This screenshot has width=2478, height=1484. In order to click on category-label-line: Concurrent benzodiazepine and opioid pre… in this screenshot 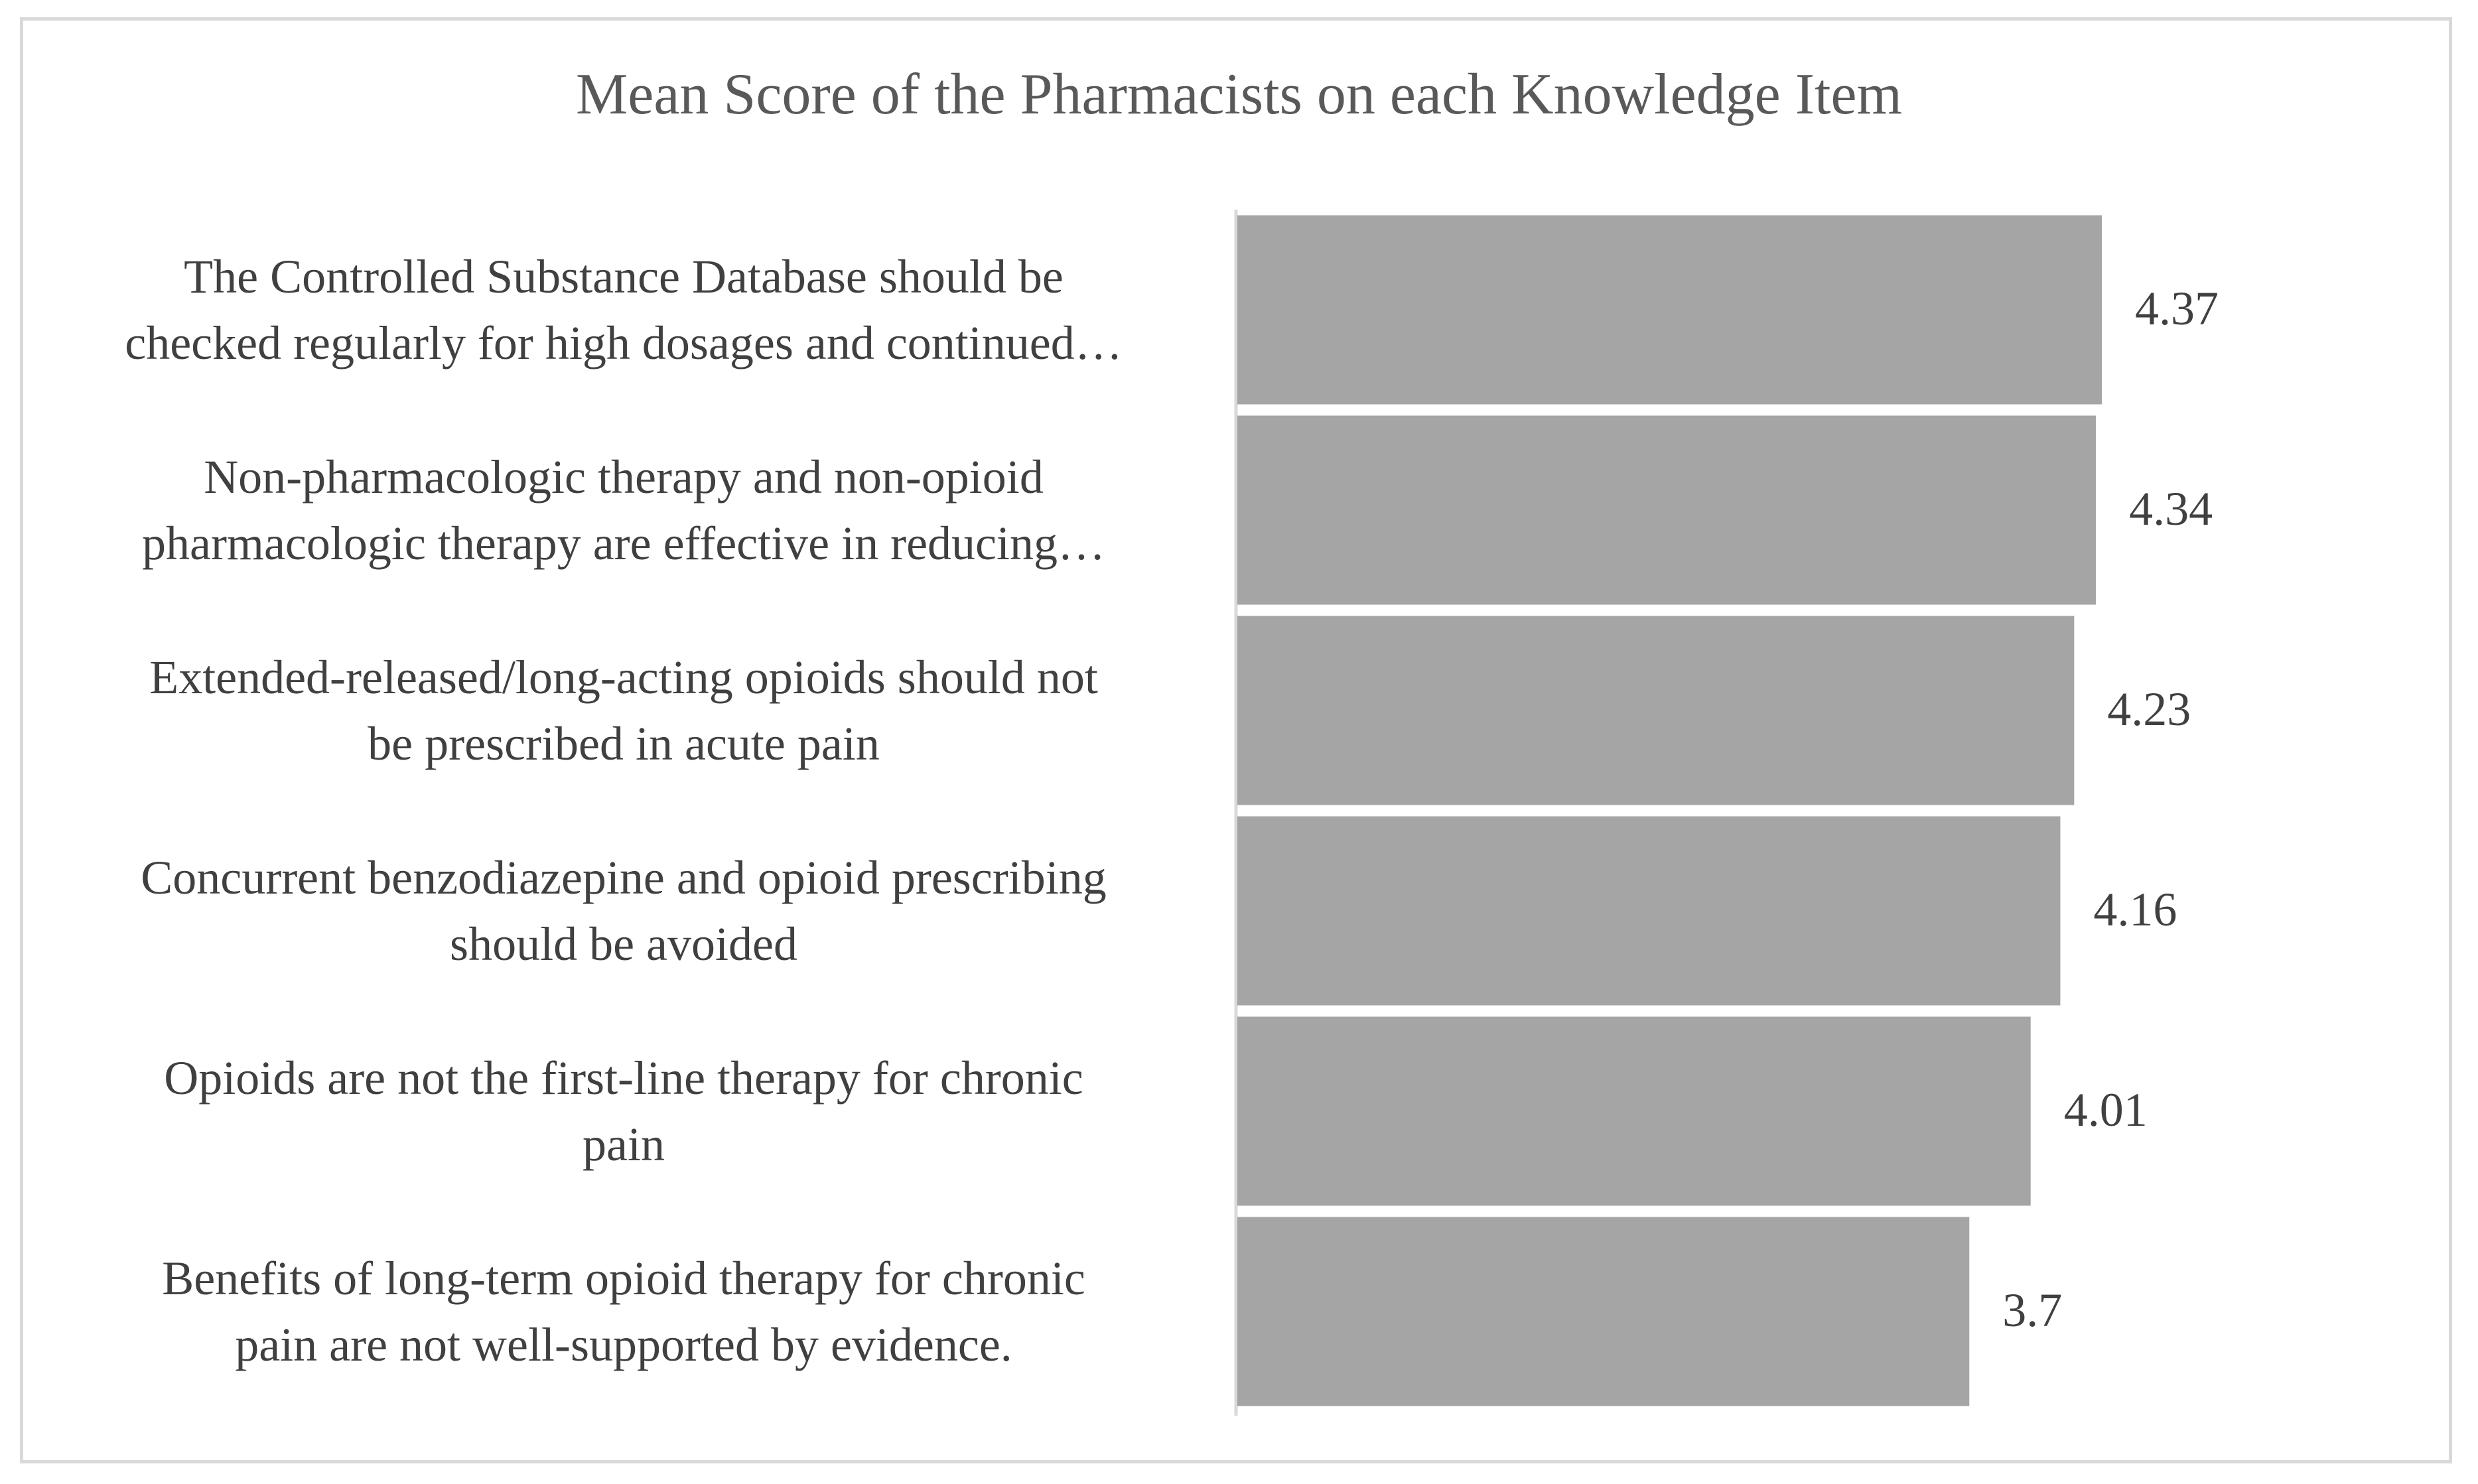, I will do `click(624, 877)`.